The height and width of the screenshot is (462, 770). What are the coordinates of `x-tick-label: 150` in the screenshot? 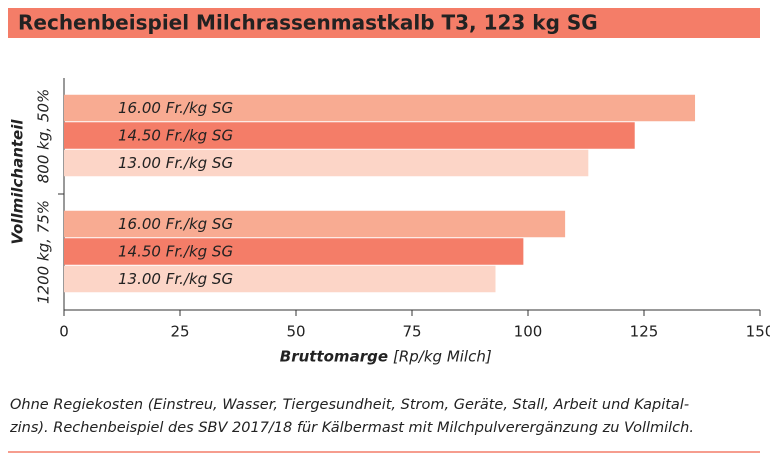 It's located at (758, 332).